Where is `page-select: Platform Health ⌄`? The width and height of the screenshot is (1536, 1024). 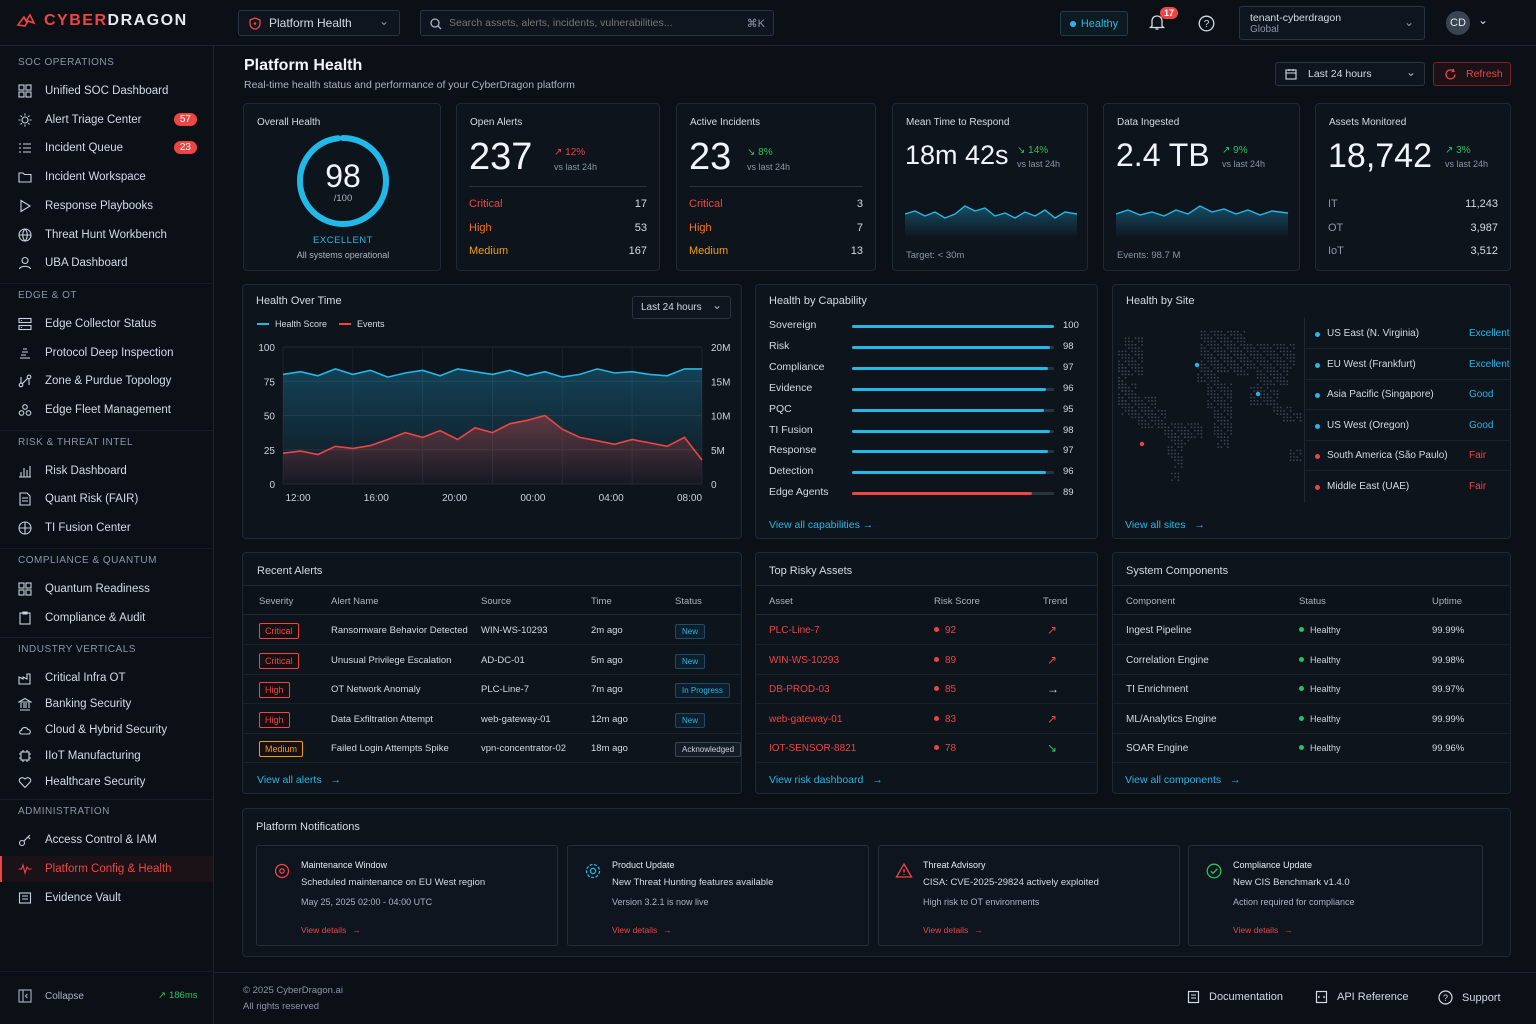 page-select: Platform Health ⌄ is located at coordinates (319, 23).